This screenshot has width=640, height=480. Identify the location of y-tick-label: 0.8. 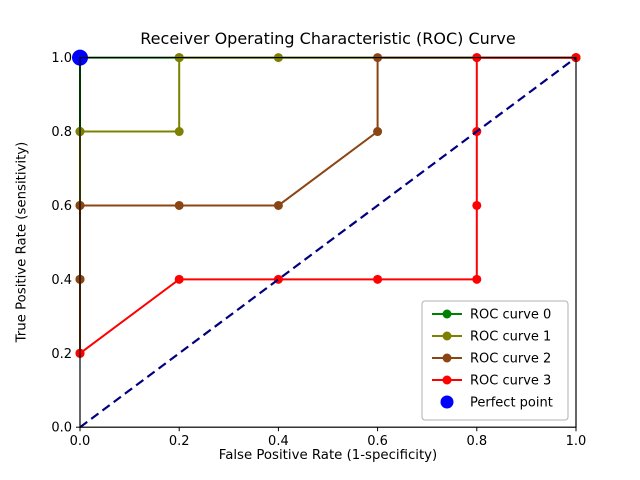
(61, 132).